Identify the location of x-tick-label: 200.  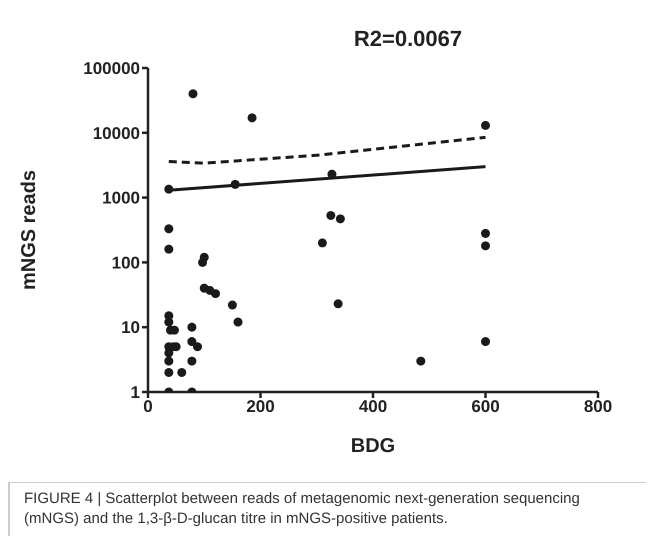
(260, 406).